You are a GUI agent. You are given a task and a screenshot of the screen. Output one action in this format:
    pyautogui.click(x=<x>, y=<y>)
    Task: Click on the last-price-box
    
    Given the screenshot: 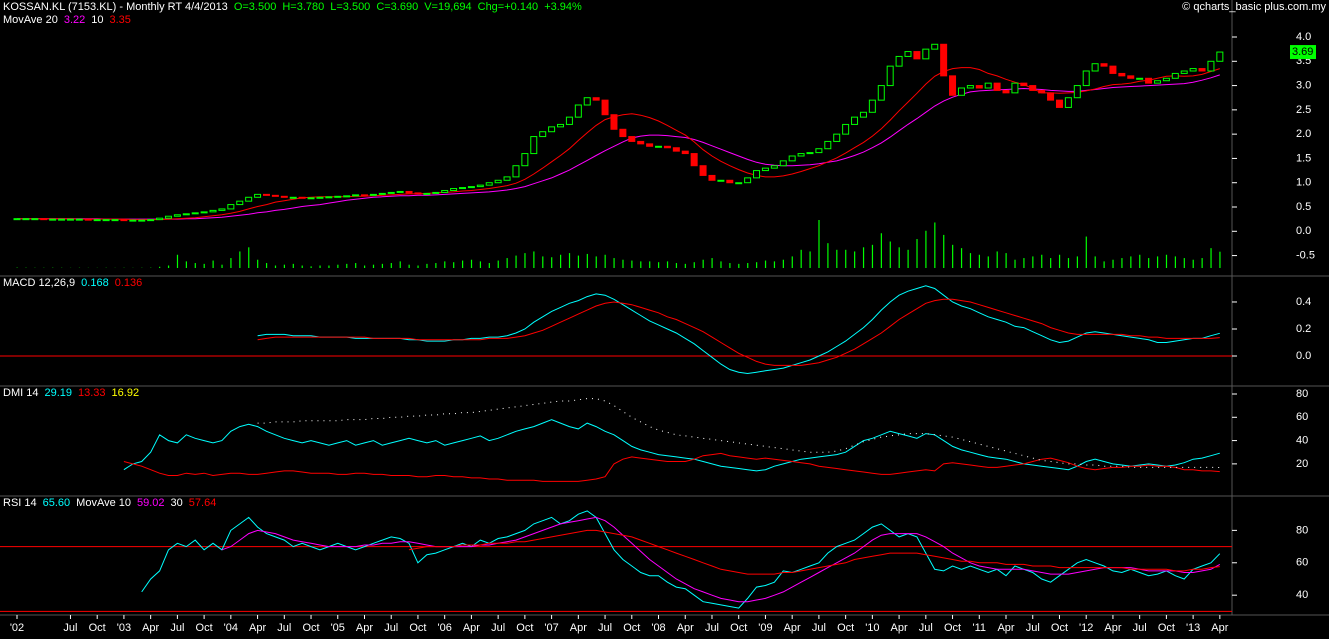 What is the action you would take?
    pyautogui.click(x=1303, y=52)
    